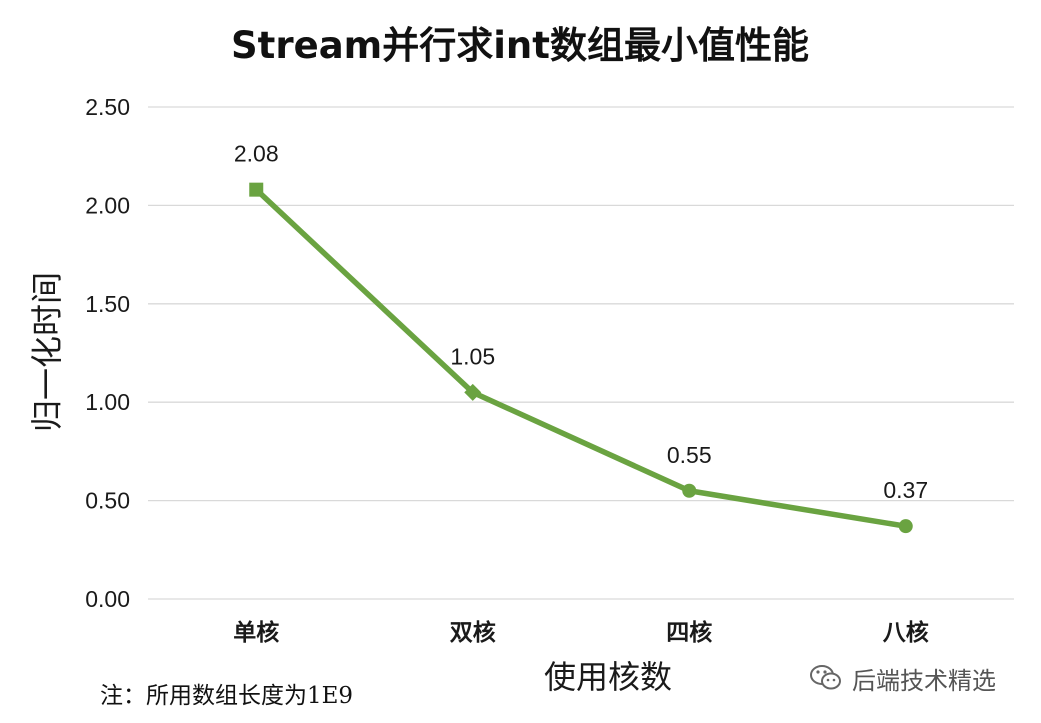  I want to click on x-category-label: 双核, so click(473, 632).